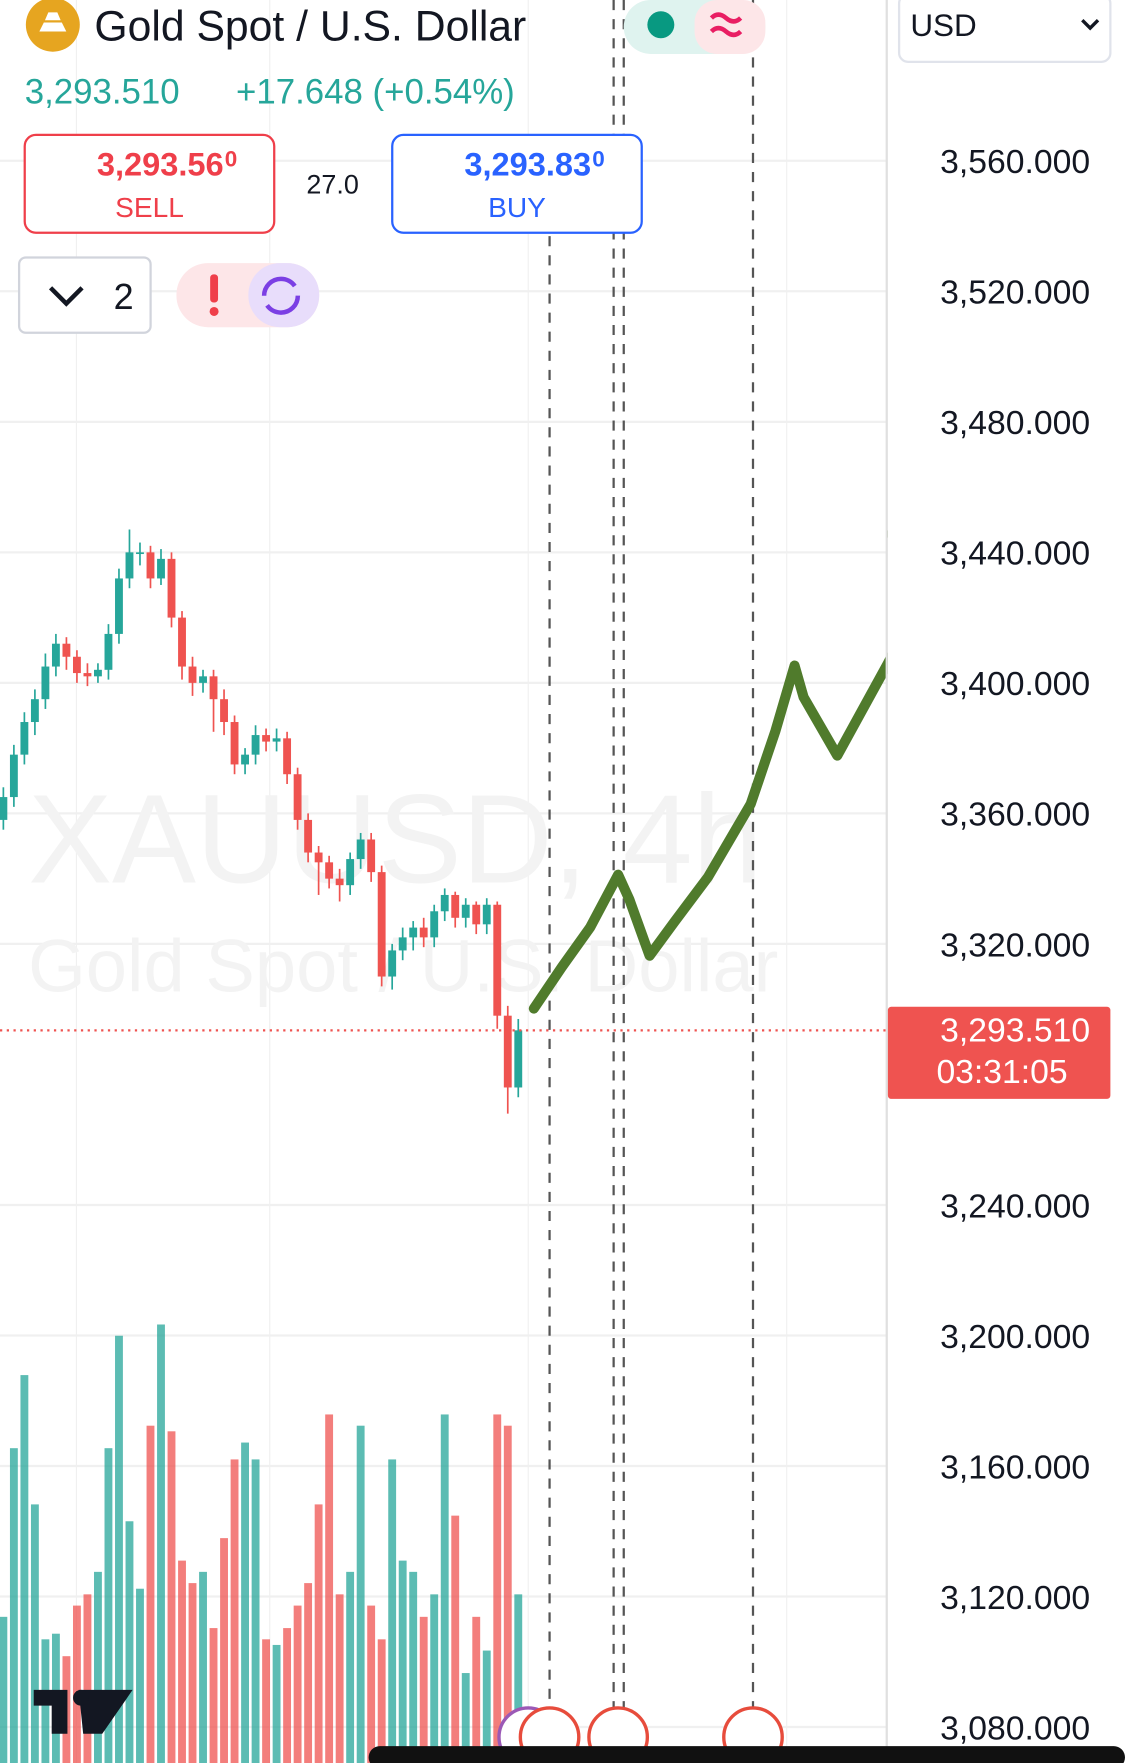 This screenshot has width=1125, height=1763. I want to click on layout-dropdown, so click(84, 295).